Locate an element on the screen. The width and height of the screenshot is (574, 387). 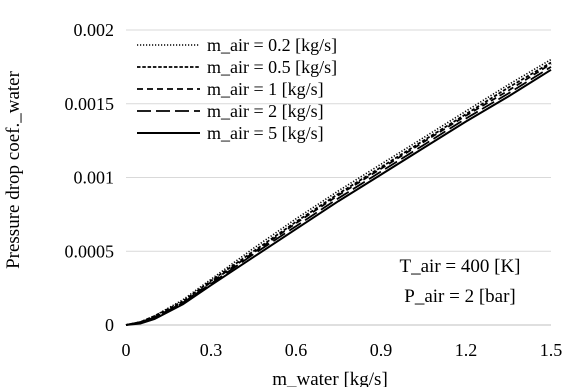
x-tick-label: 0.6 is located at coordinates (296, 350).